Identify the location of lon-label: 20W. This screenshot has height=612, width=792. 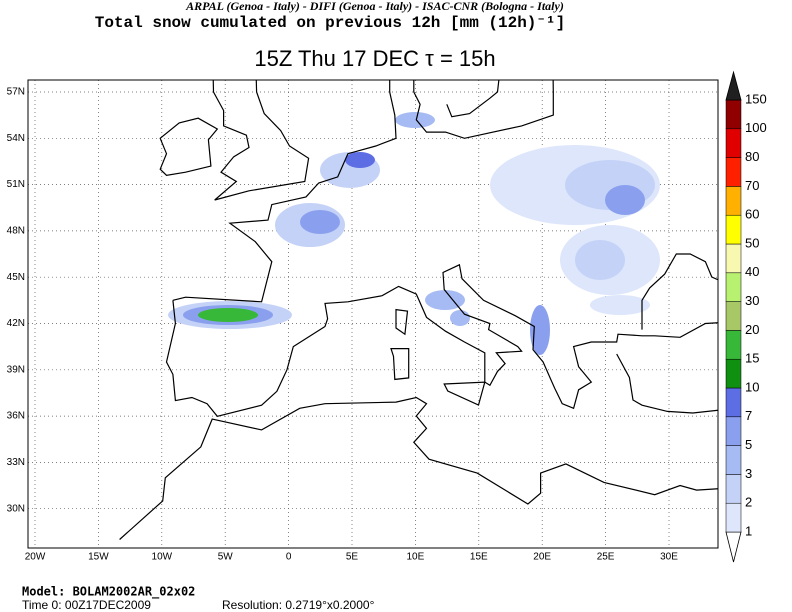
(35, 557).